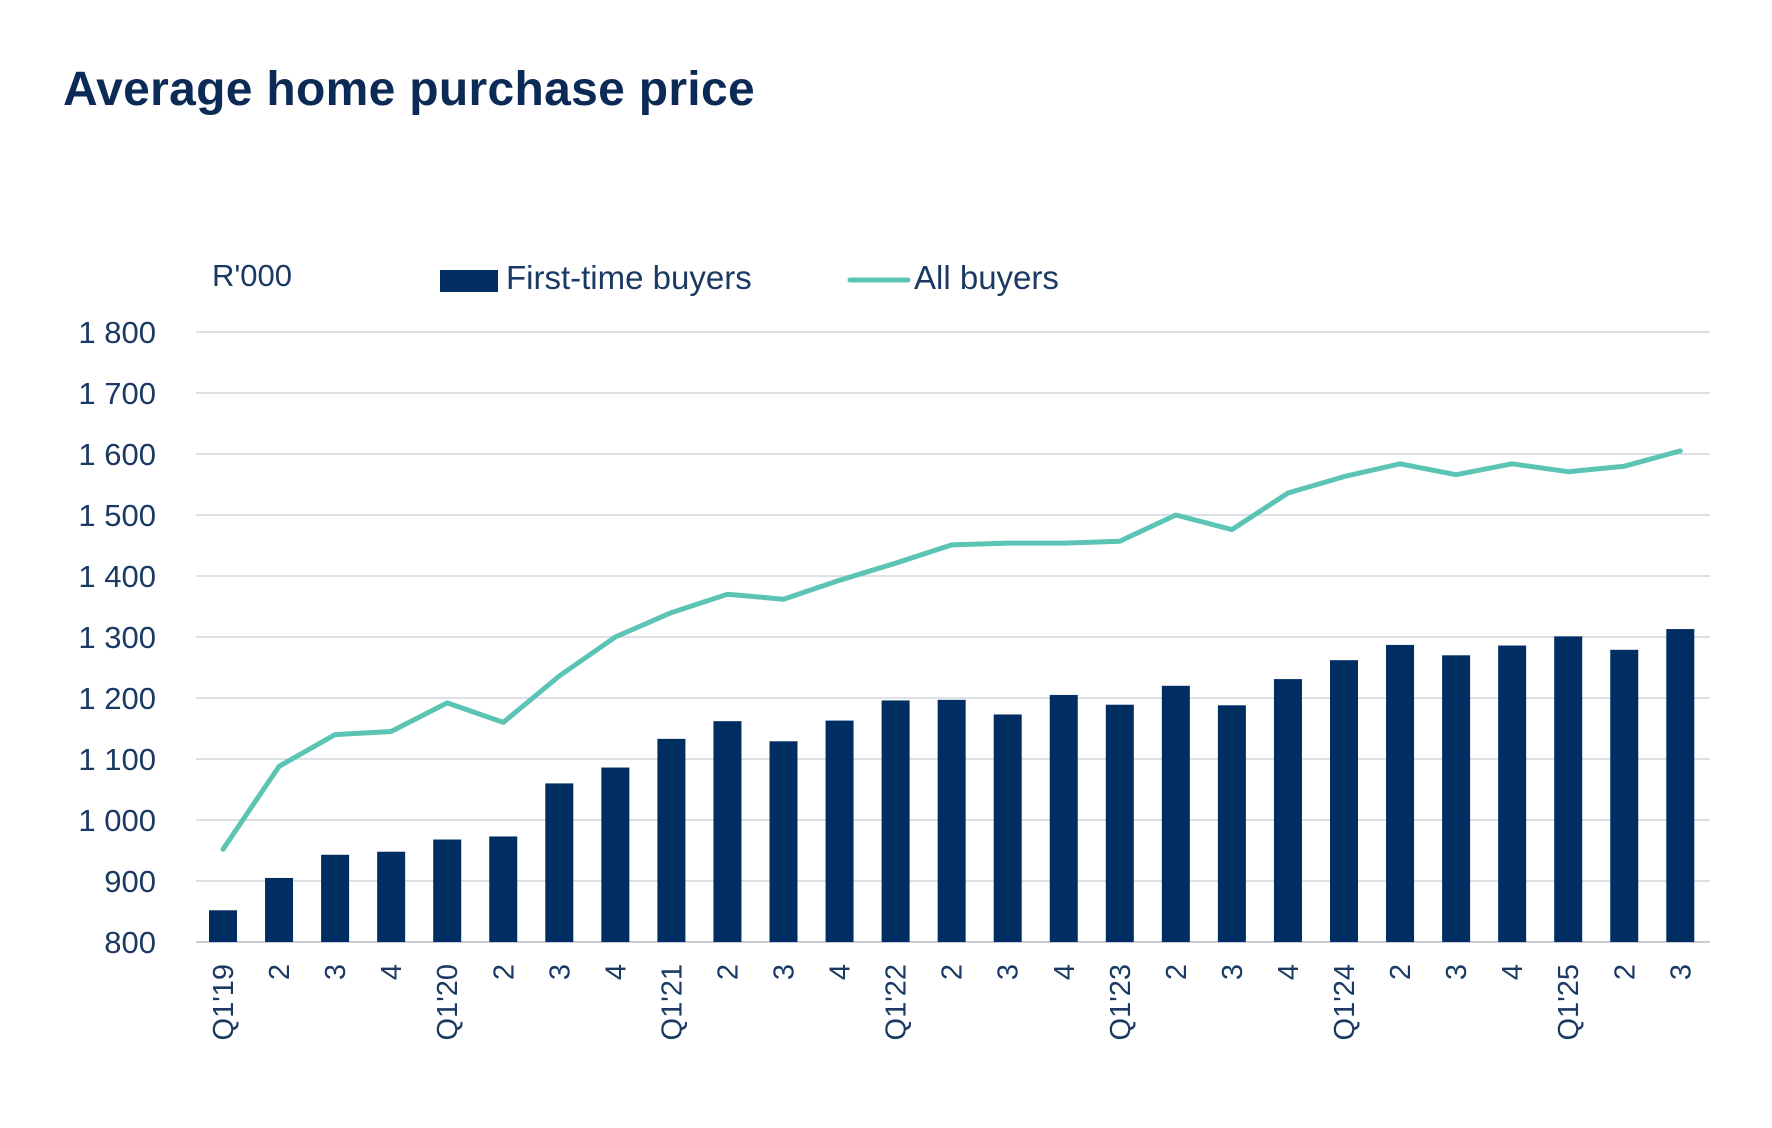  I want to click on y-tick-label: 1 400, so click(117, 576).